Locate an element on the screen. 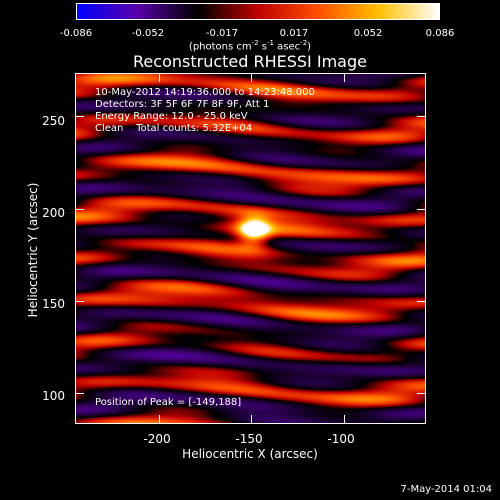 The width and height of the screenshot is (500, 500). colorbar-tick-label: 0.052 is located at coordinates (368, 33).